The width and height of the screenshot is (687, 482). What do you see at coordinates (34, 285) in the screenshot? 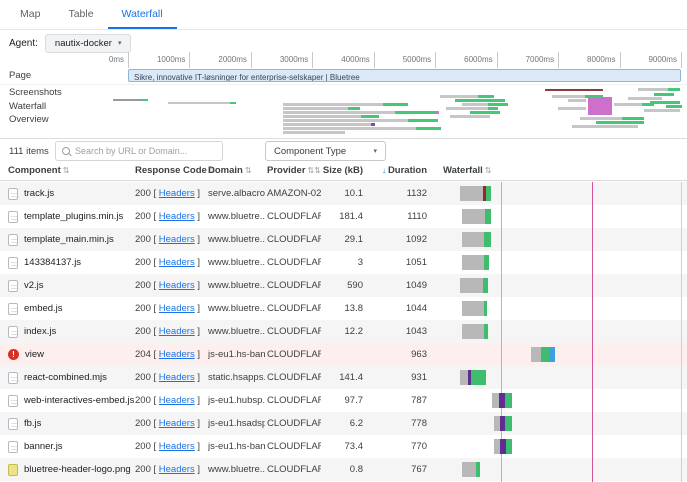
I see `component-name: v2.js` at bounding box center [34, 285].